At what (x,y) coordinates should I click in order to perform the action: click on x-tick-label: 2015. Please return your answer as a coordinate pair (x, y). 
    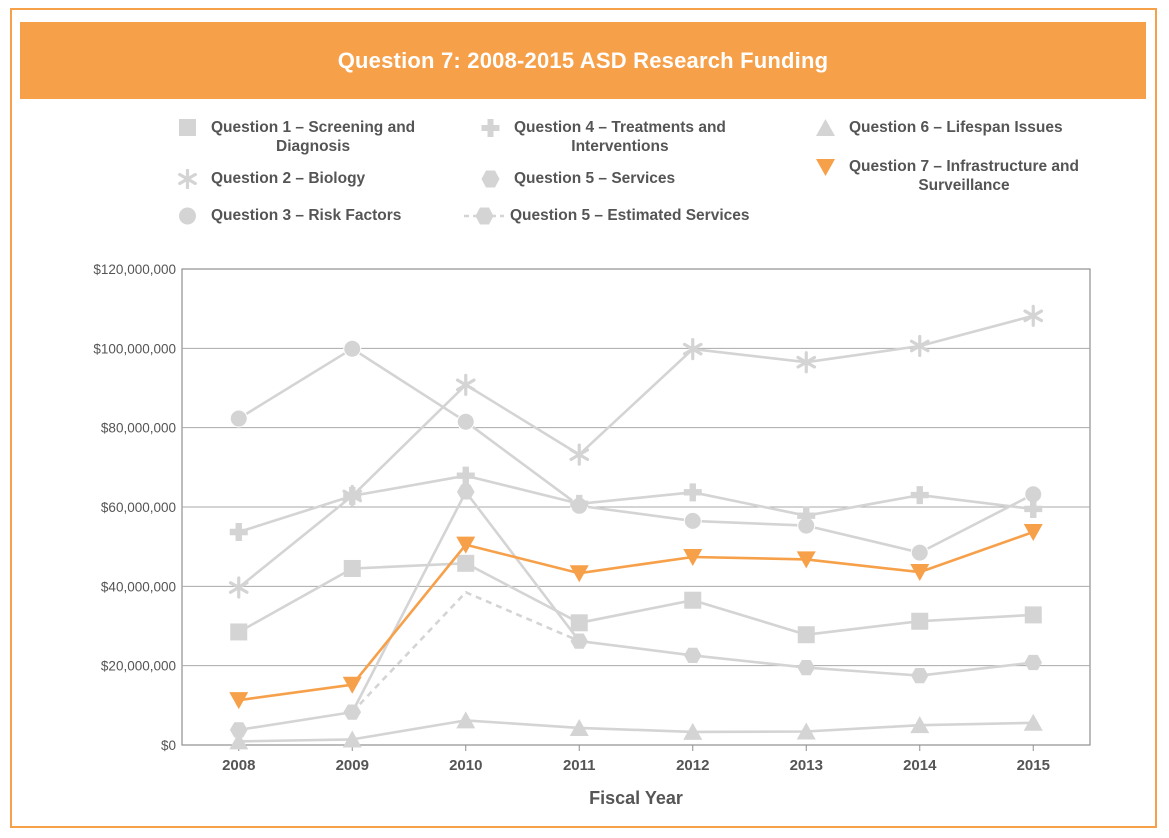
    Looking at the image, I should click on (1033, 765).